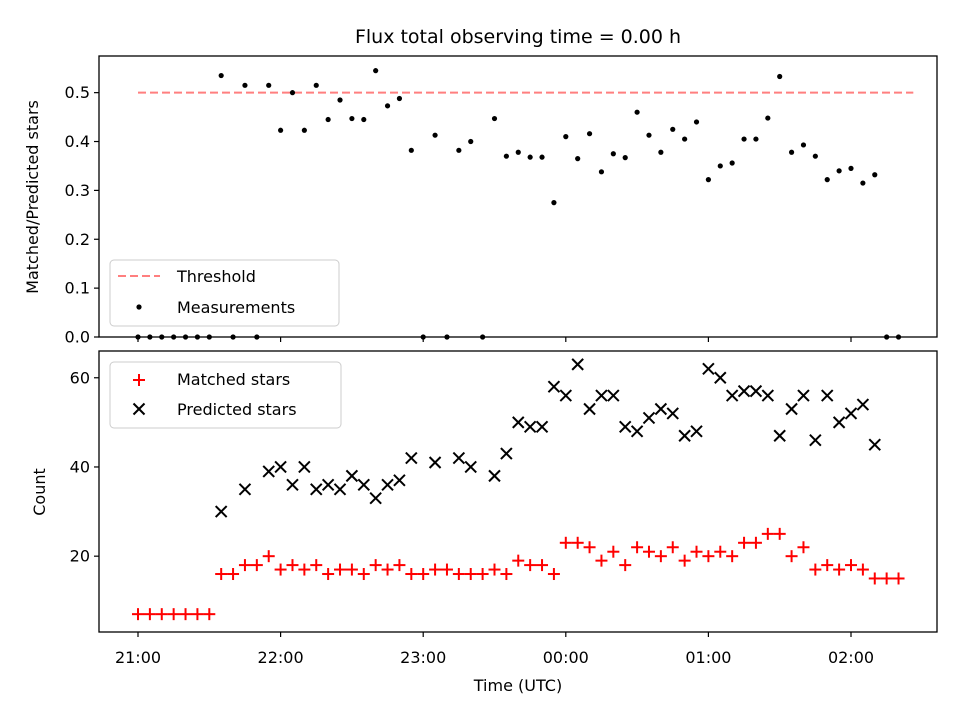 This screenshot has width=960, height=720. Describe the element at coordinates (708, 657) in the screenshot. I see `x-tick-label: 01:00` at that location.